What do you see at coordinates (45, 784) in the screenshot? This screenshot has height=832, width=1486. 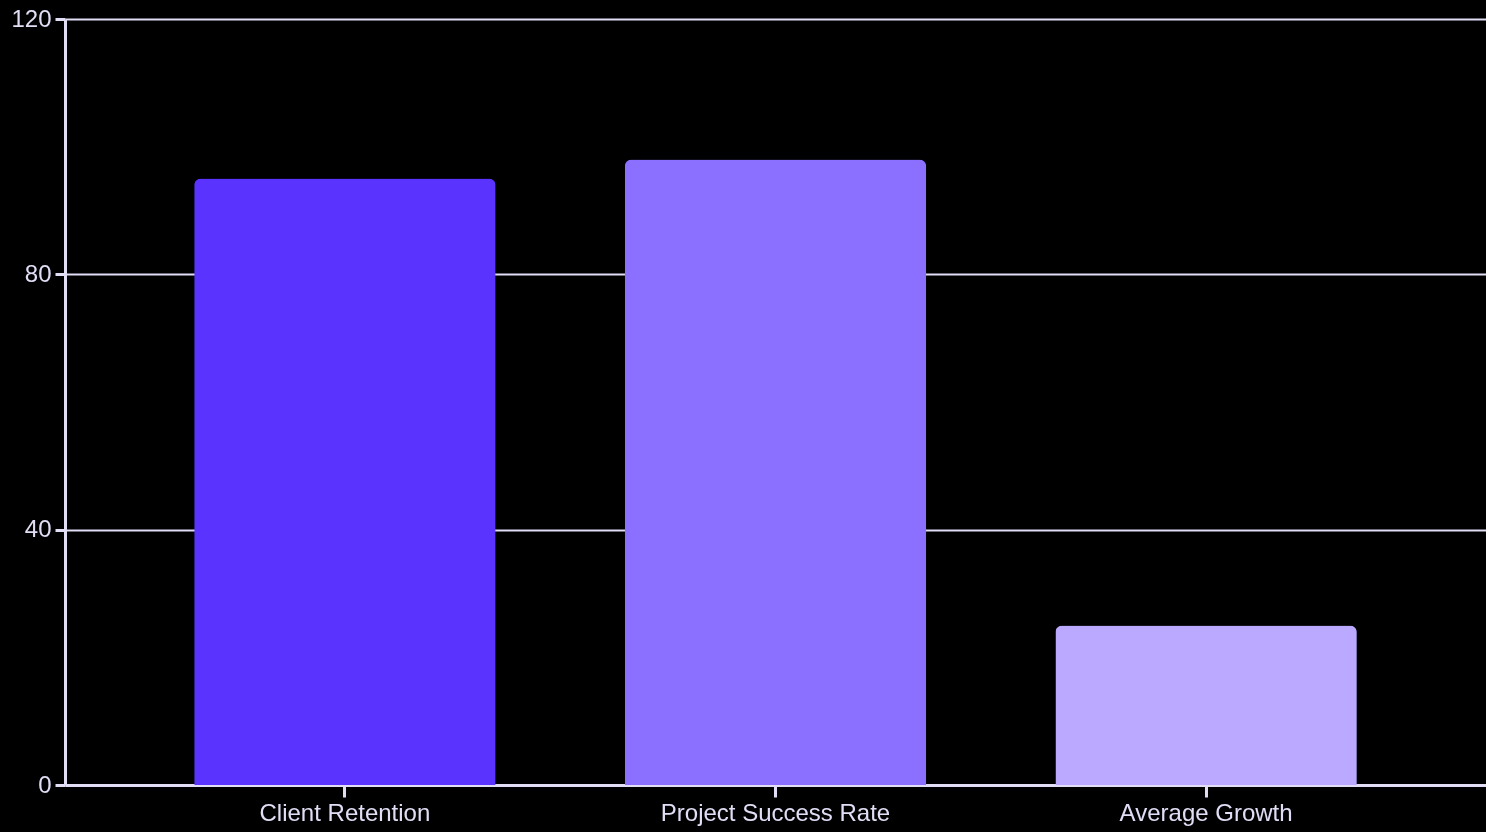 I see `y-tick-label: 0` at bounding box center [45, 784].